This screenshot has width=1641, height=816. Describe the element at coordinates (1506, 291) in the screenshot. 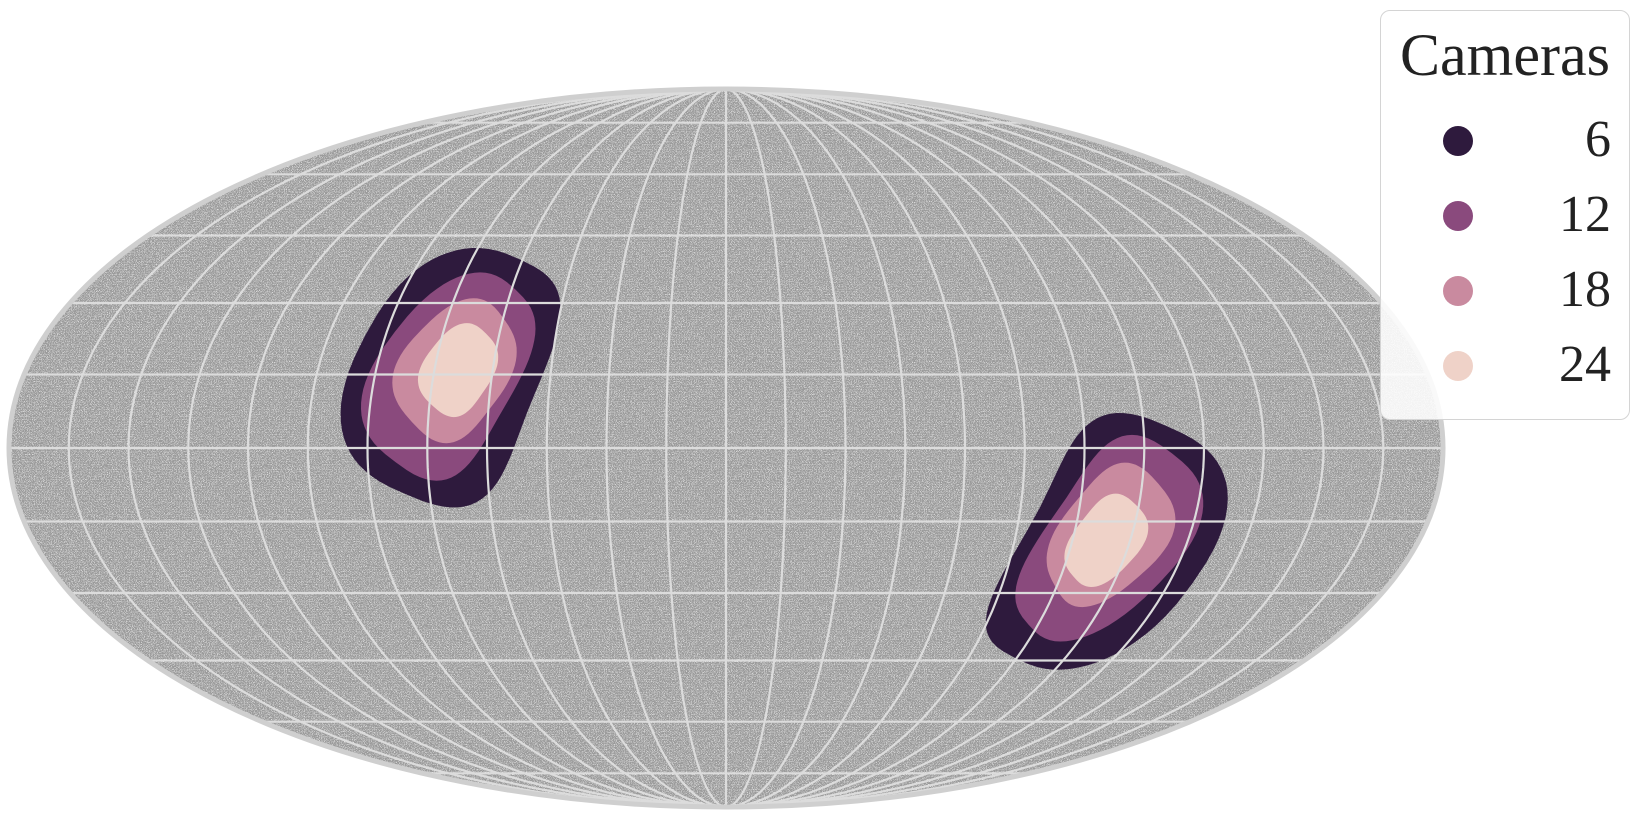

I see `legend-item-18: 18` at that location.